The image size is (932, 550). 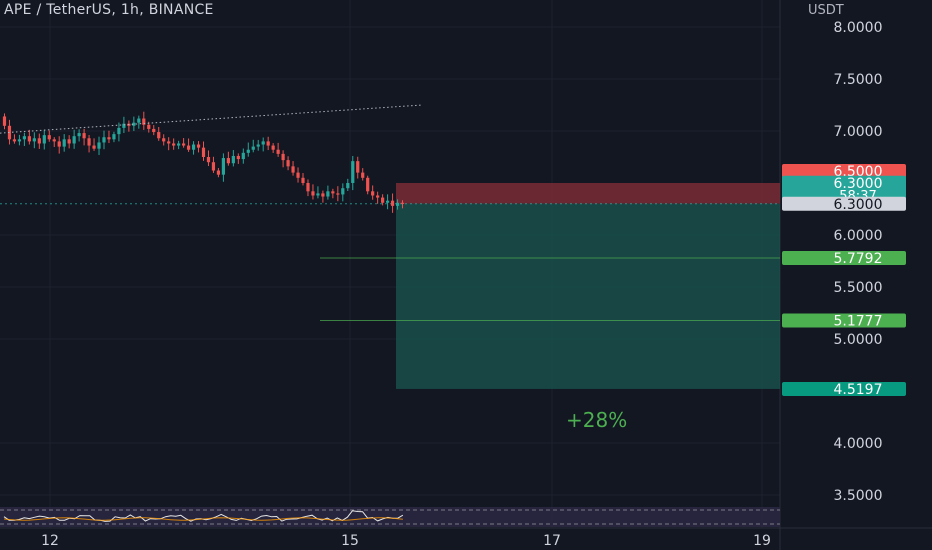 I want to click on y-tick-label: 3.5000, so click(x=858, y=496).